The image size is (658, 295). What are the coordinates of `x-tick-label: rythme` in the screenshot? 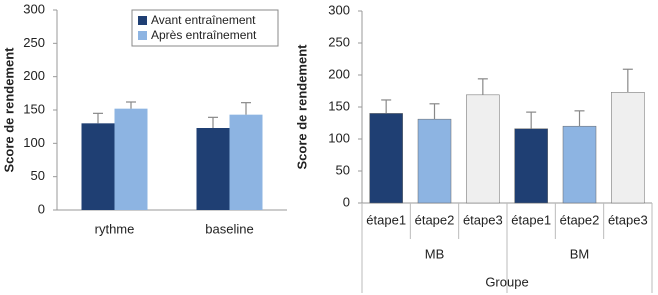 It's located at (115, 228).